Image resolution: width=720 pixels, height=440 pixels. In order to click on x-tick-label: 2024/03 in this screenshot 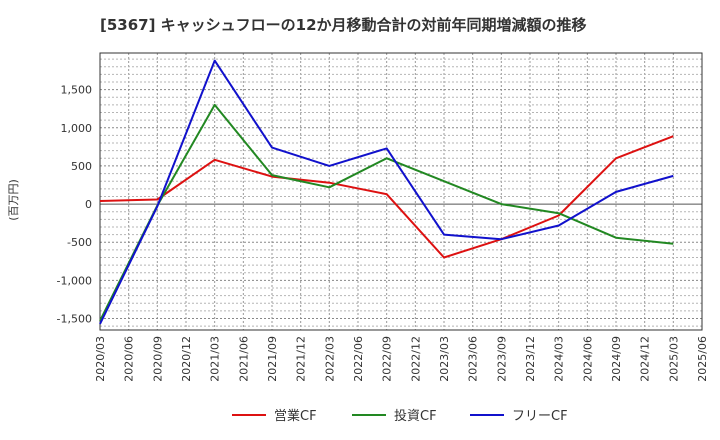, I will do `click(559, 359)`.